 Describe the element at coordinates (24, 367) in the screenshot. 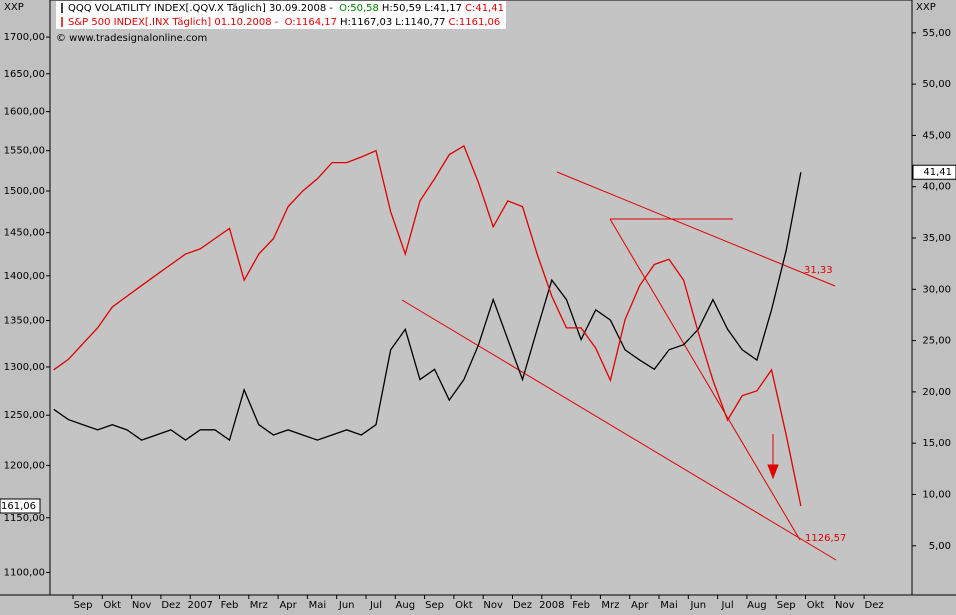

I see `y-tick-label: 1300,00` at that location.